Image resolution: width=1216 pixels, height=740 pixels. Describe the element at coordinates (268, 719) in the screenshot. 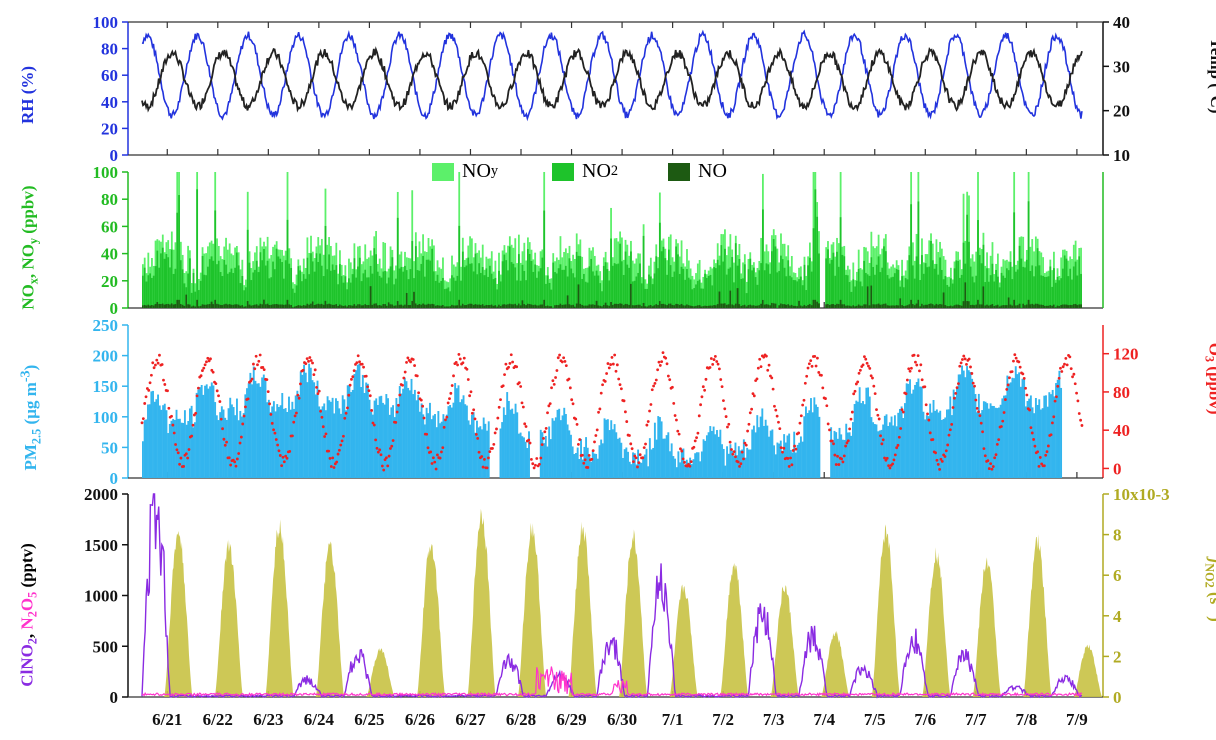

I see `x-tick-label: 6/23` at that location.